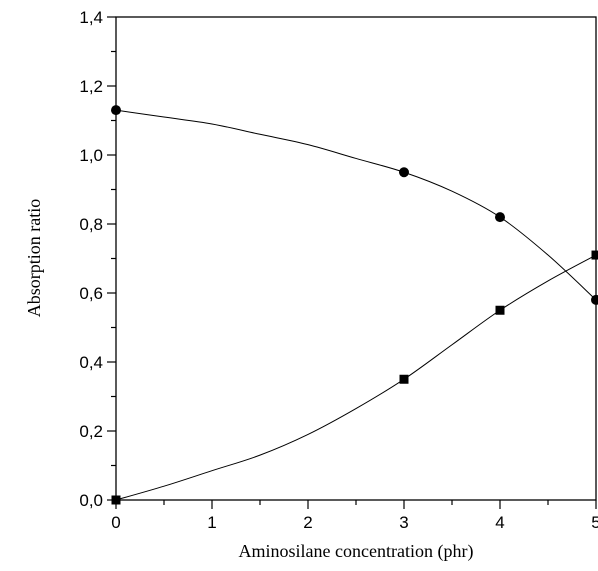  What do you see at coordinates (91, 500) in the screenshot?
I see `y-tick-label: 0,0` at bounding box center [91, 500].